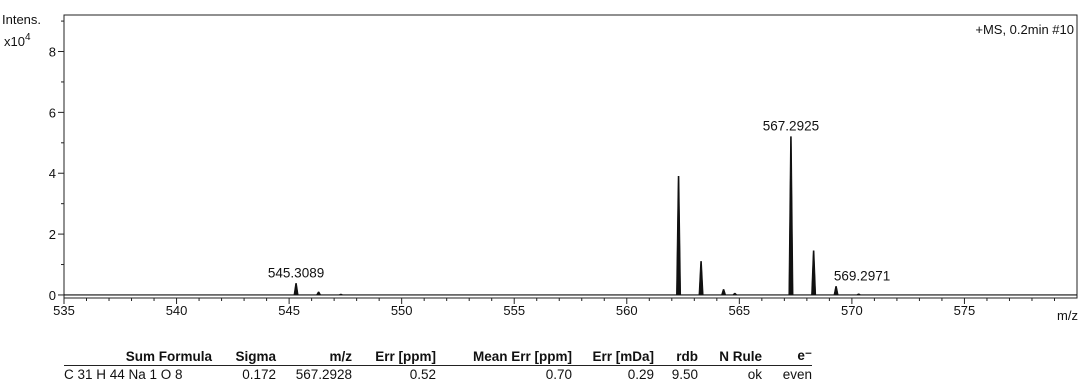 The height and width of the screenshot is (389, 1084). I want to click on x-tick-label: 550, so click(402, 310).